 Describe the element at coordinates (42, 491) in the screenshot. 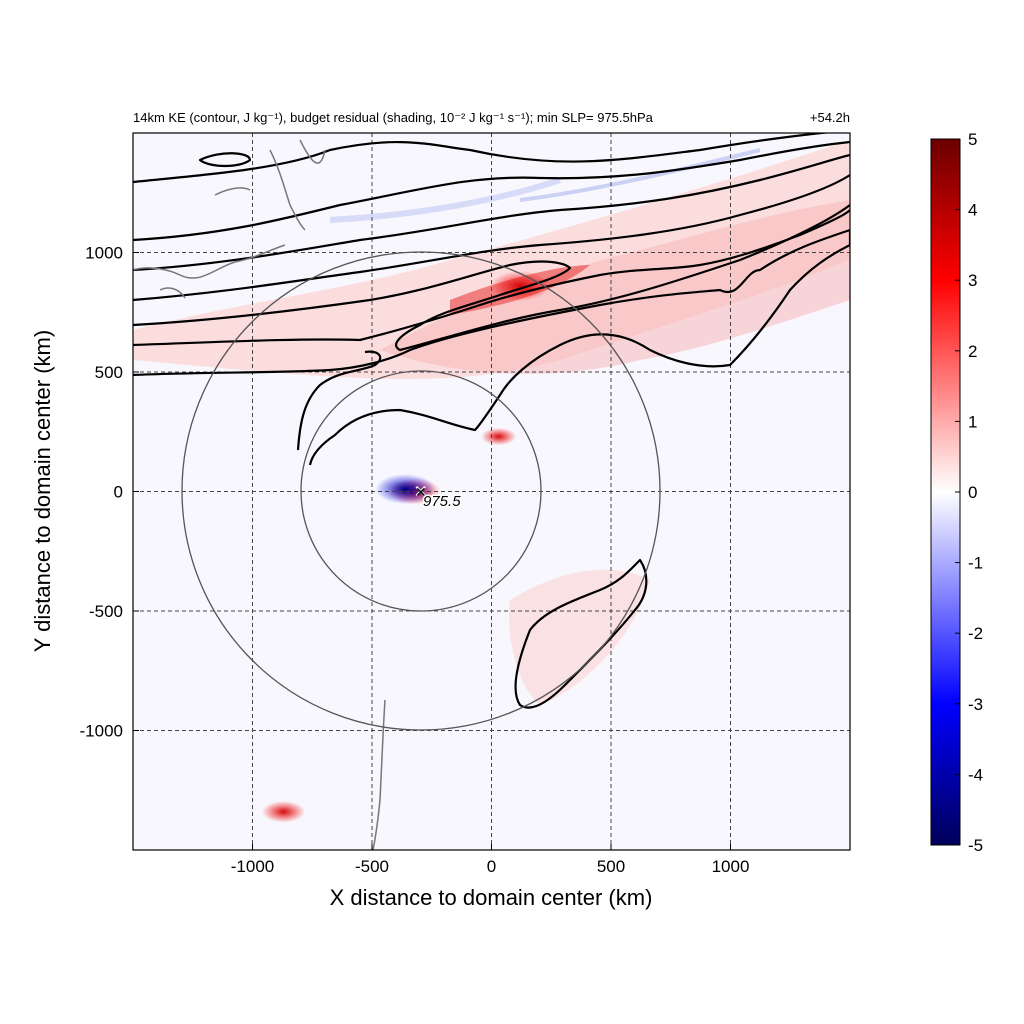

I see `y-axis-label: Y distance to domain center (km)` at that location.